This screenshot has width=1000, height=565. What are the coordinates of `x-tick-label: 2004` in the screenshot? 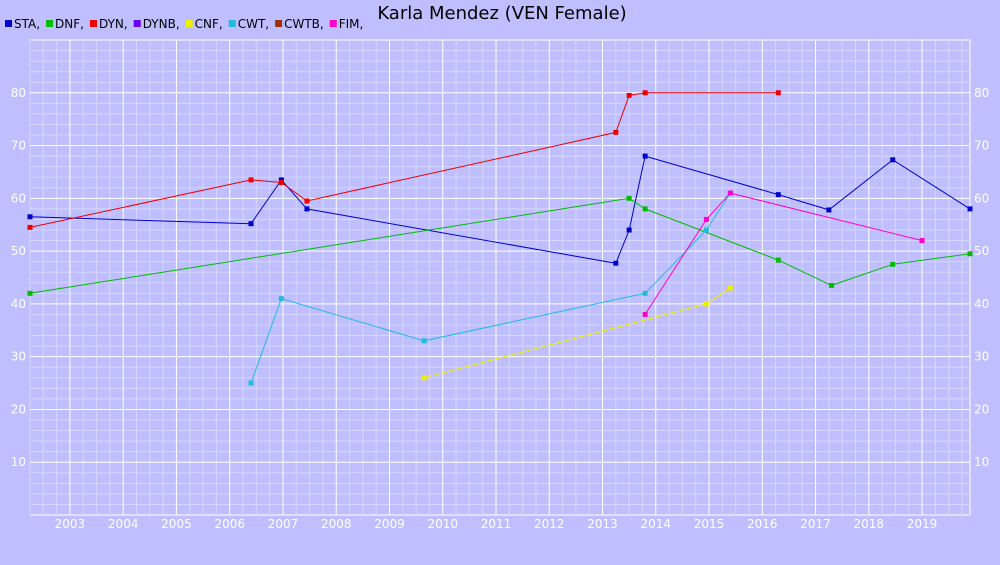 It's located at (123, 524).